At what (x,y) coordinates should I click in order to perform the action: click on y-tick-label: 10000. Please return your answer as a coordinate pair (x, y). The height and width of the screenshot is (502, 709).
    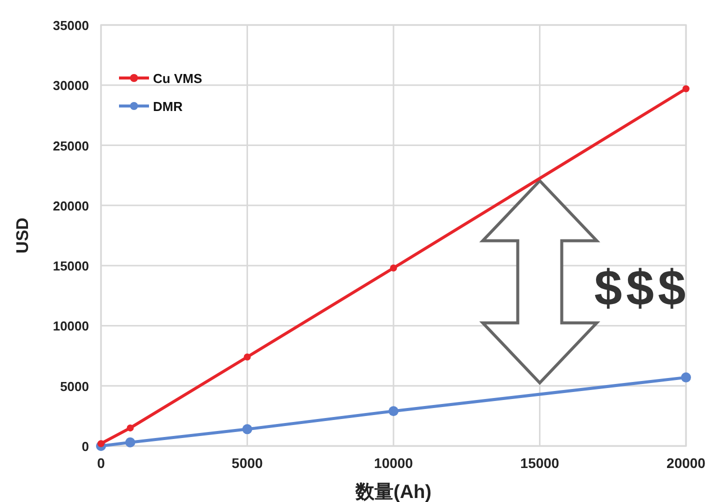
    Looking at the image, I should click on (70, 326).